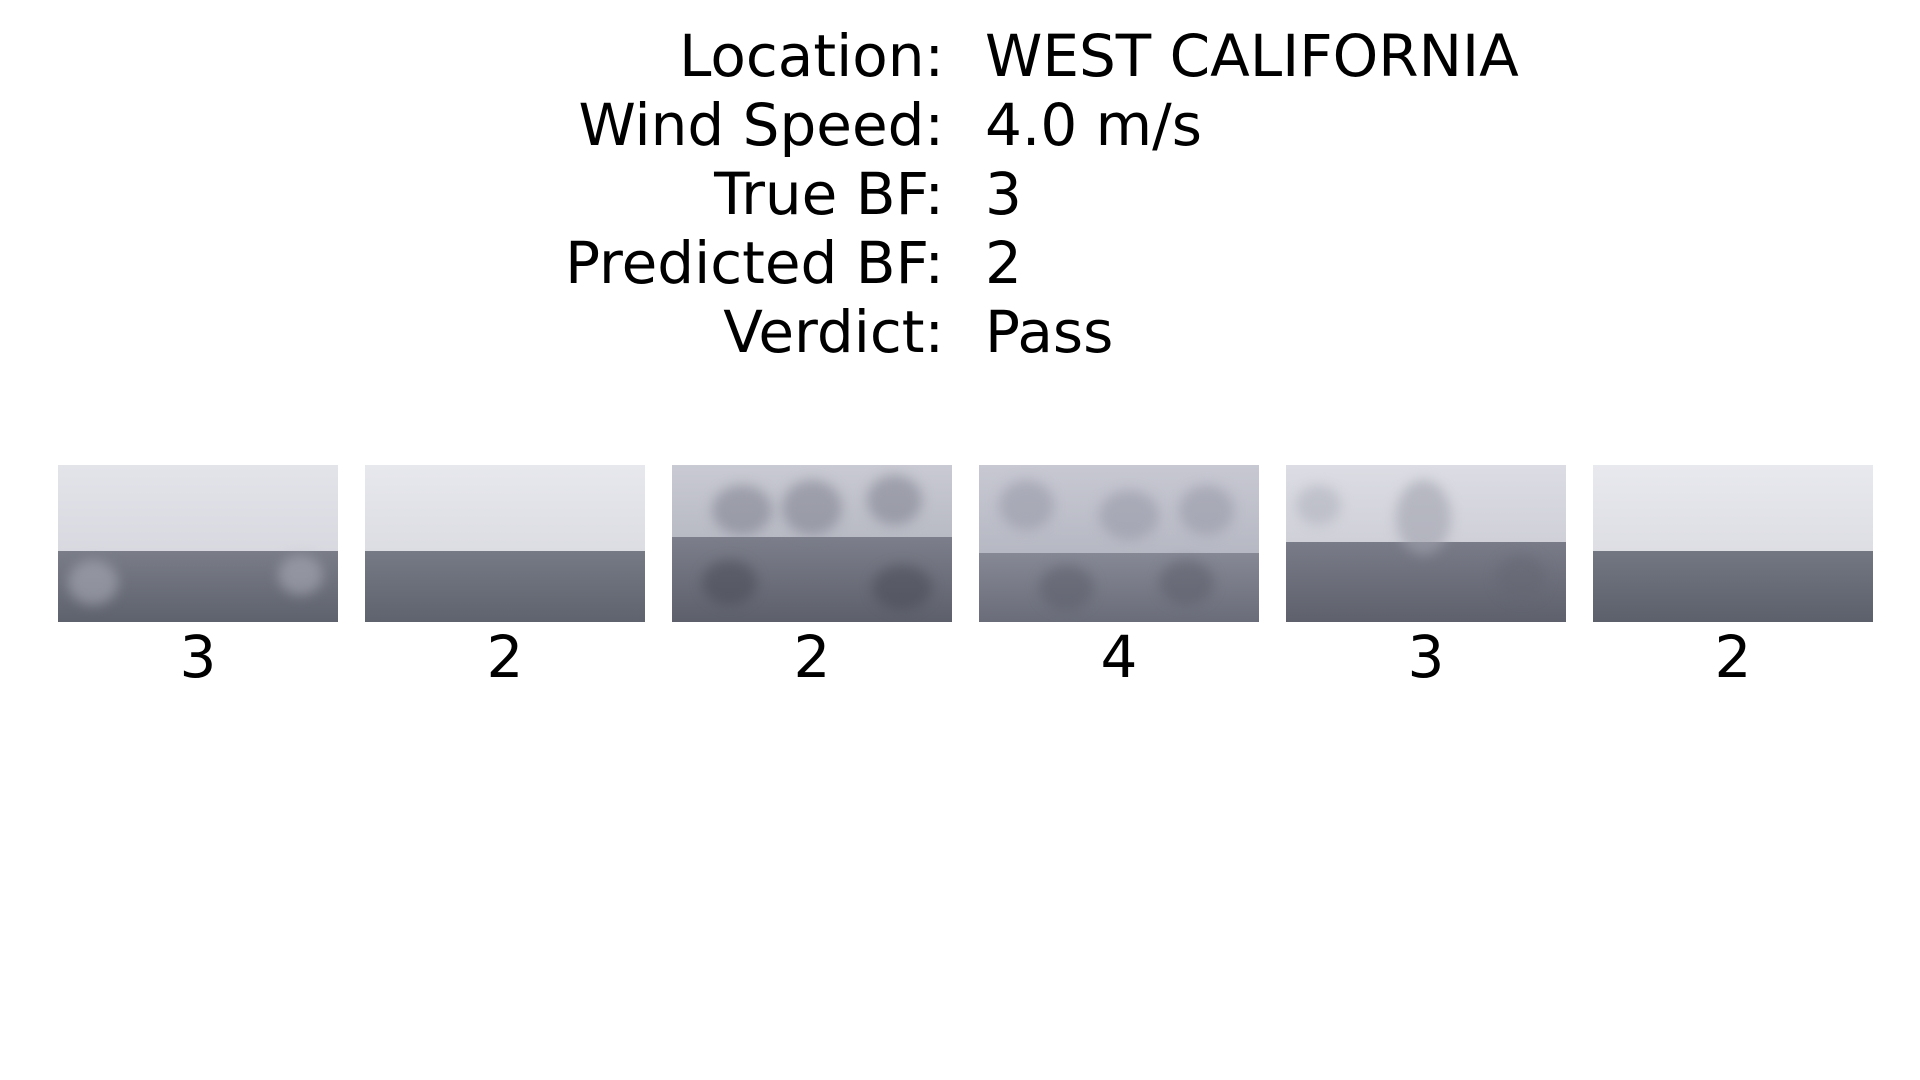 The image size is (1920, 1080). I want to click on true-bf-value: 3, so click(1003, 194).